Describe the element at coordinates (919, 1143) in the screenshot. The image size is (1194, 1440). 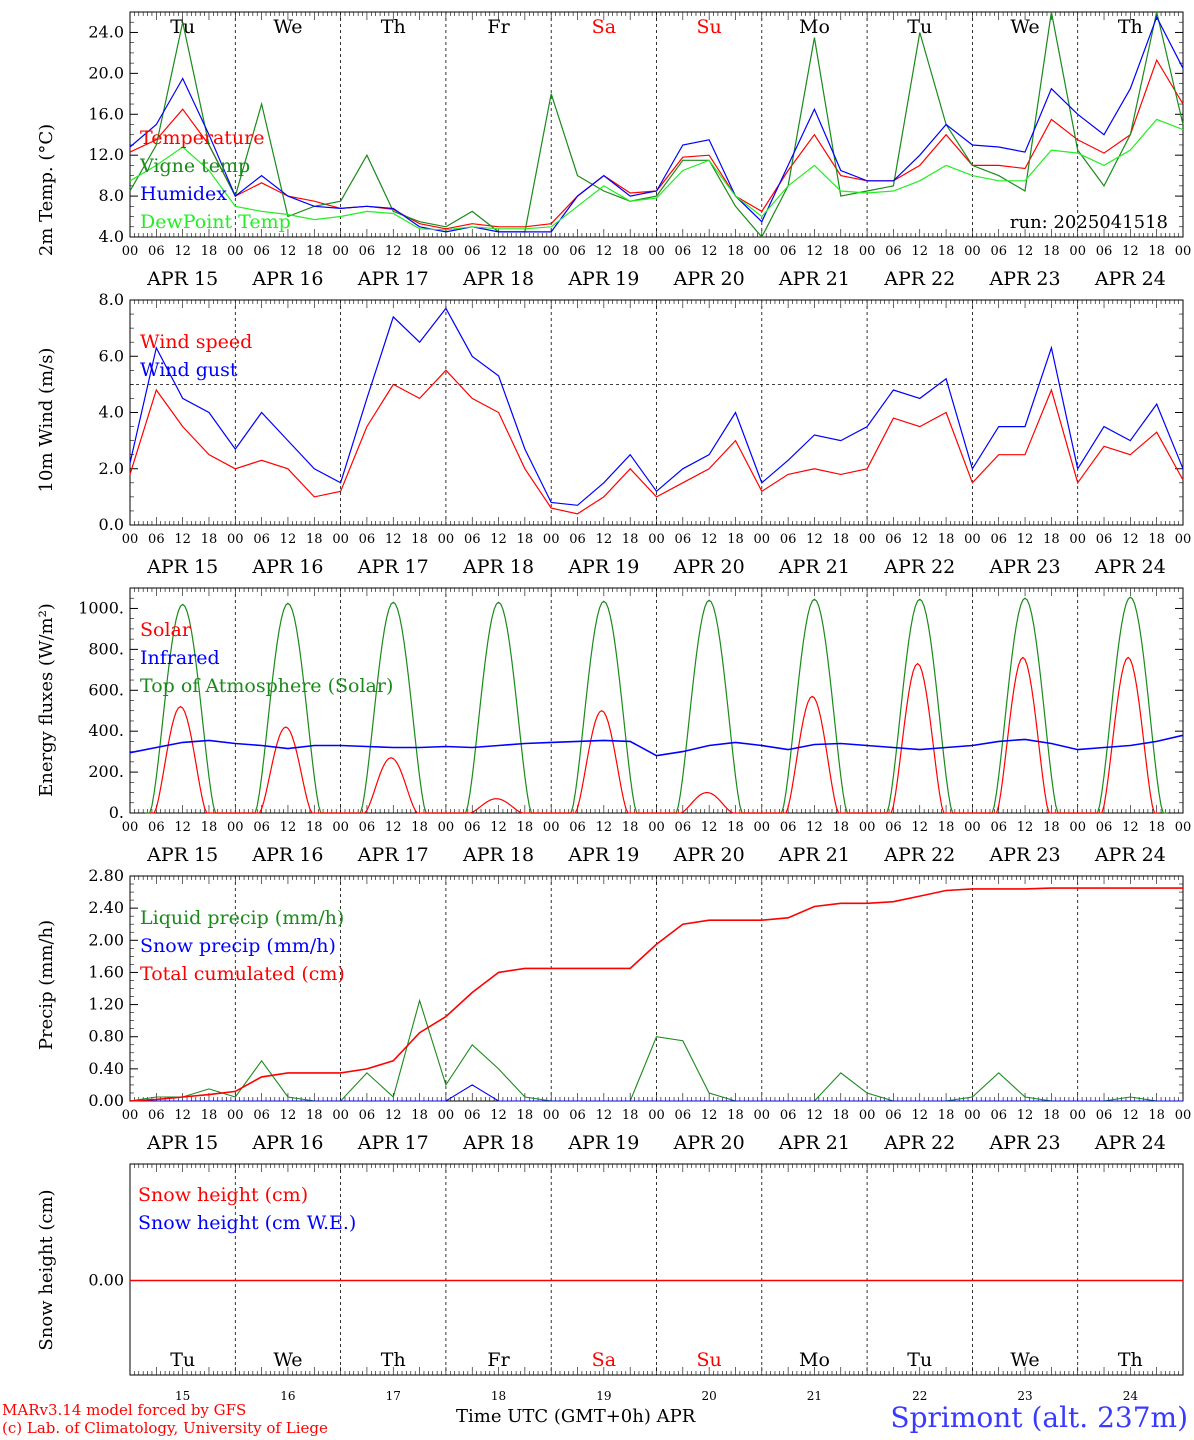
I see `date-label: APR 22` at that location.